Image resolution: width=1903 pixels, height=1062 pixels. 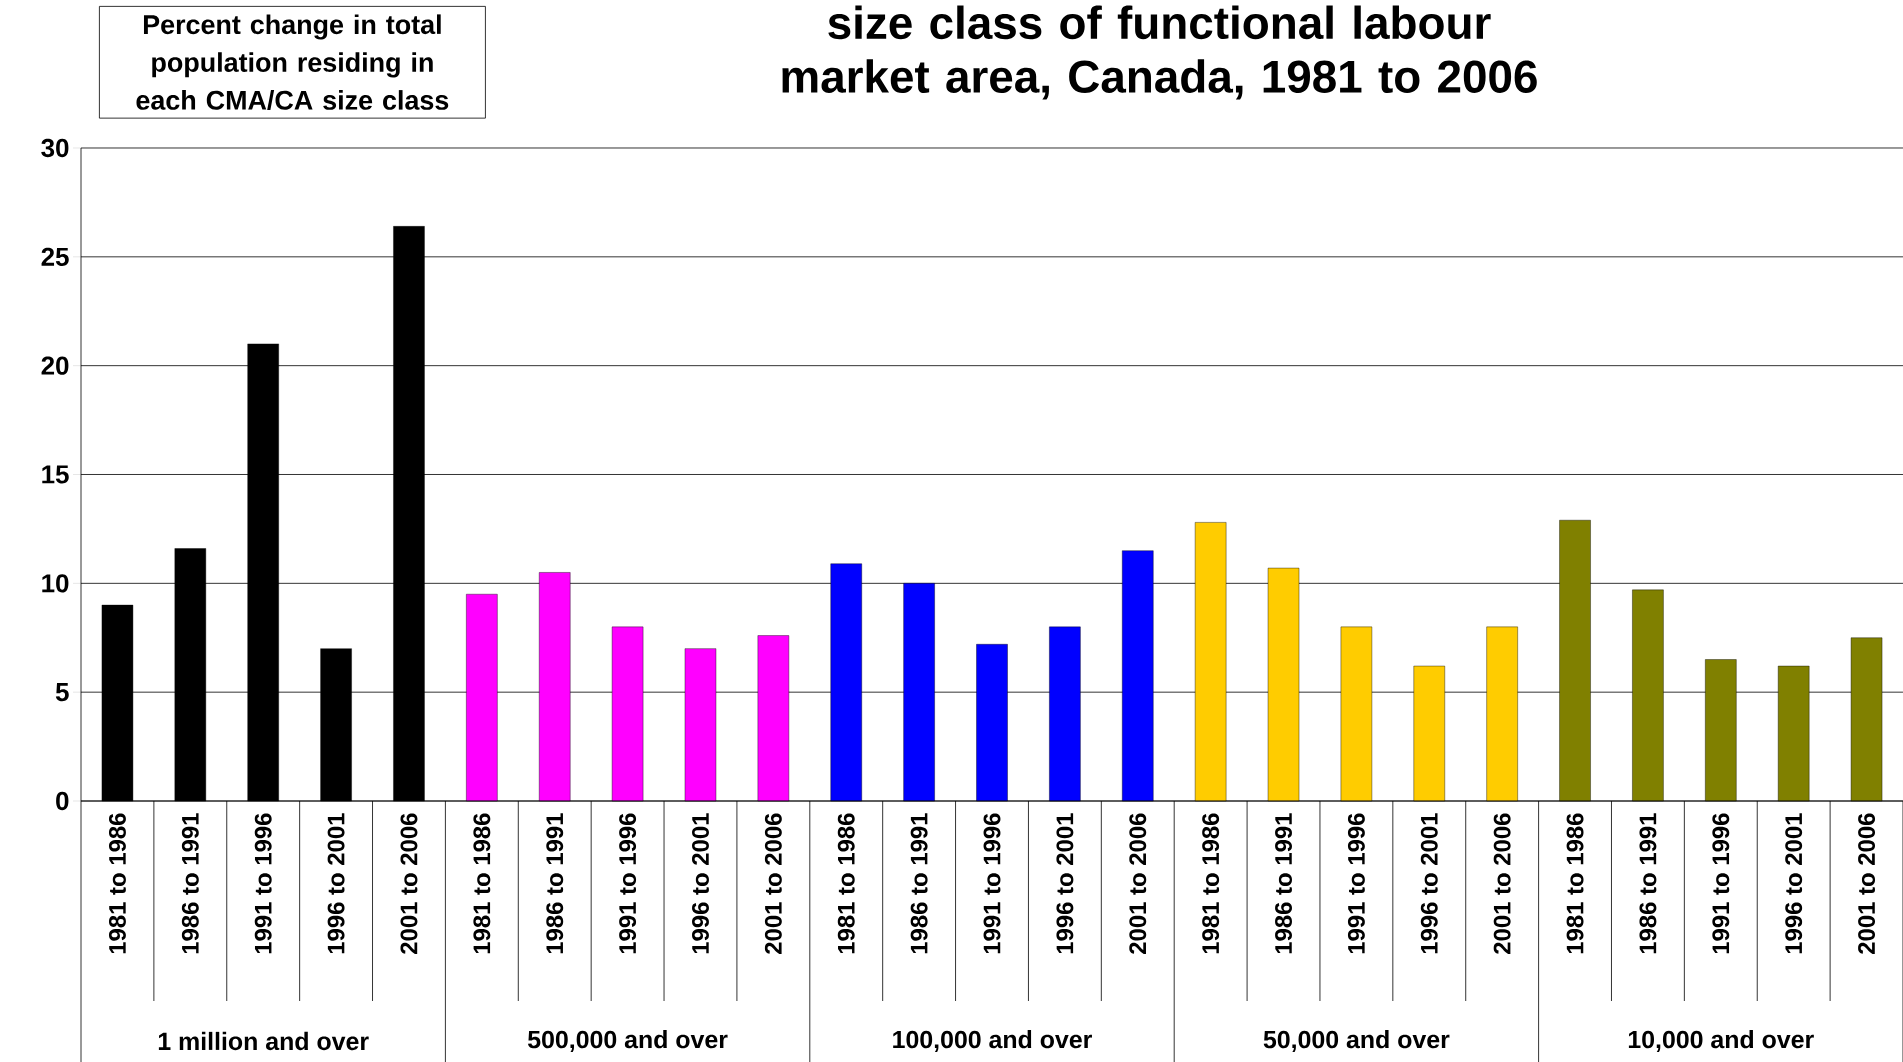 What do you see at coordinates (62, 692) in the screenshot?
I see `y-tick-label: 5` at bounding box center [62, 692].